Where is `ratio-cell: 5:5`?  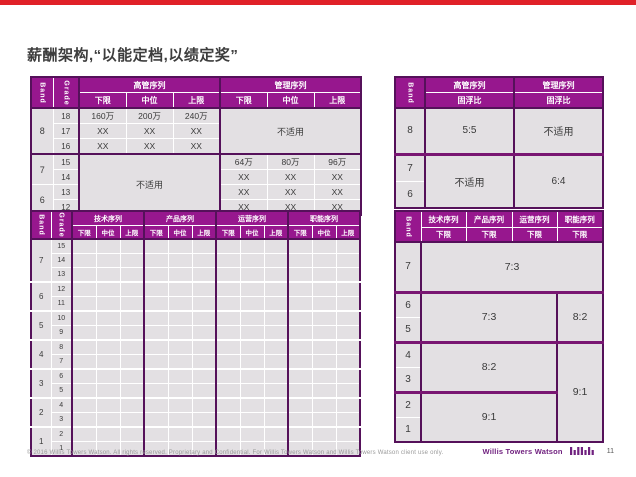
ratio-cell: 5:5 is located at coordinates (469, 131).